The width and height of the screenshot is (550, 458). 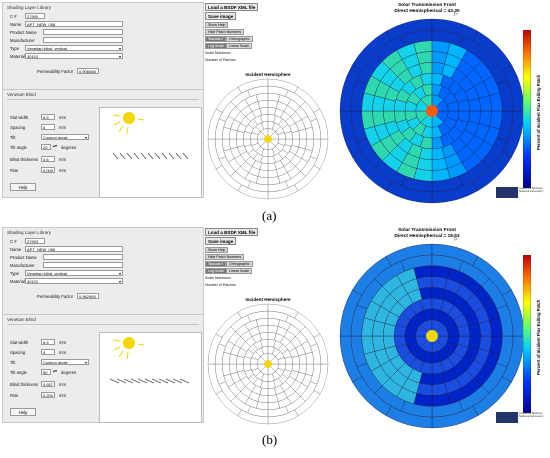 What do you see at coordinates (22, 265) in the screenshot?
I see `manufacturer-label: Manufacturer` at bounding box center [22, 265].